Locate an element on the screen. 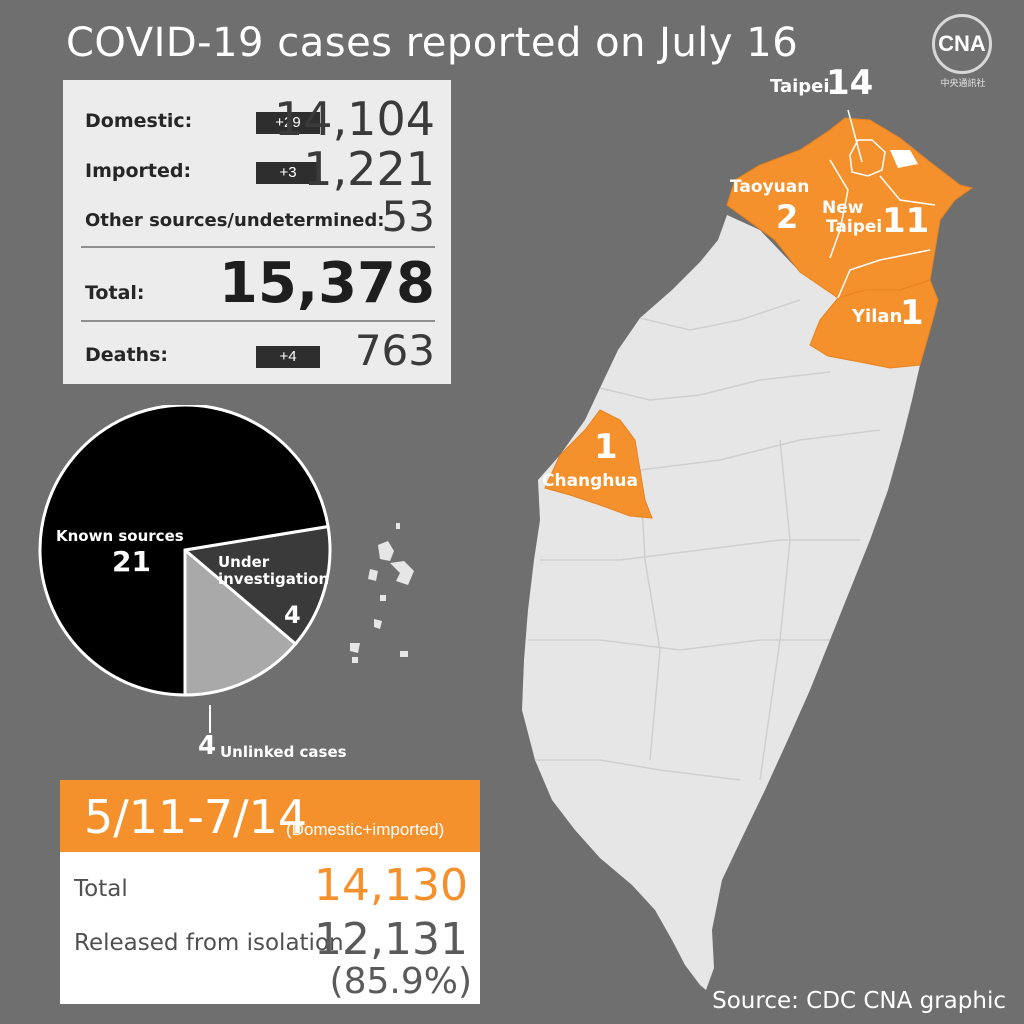  total-value: 15,378 is located at coordinates (326, 283).